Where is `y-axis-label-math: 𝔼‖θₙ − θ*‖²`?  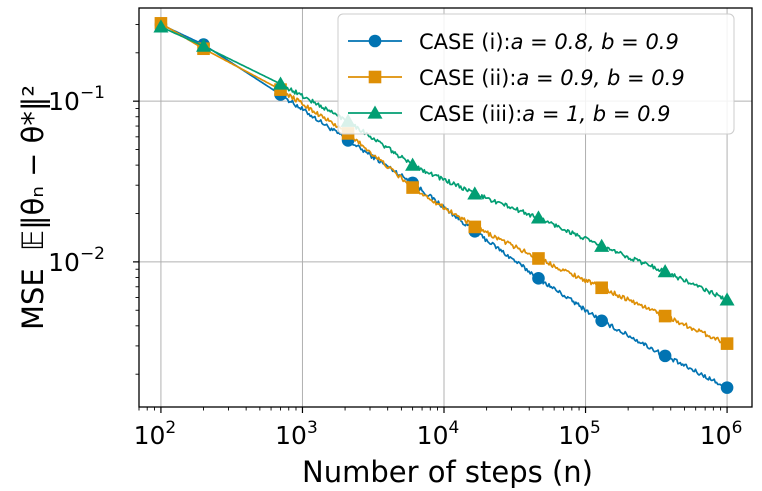
y-axis-label-math: 𝔼‖θₙ − θ*‖² is located at coordinates (33, 168).